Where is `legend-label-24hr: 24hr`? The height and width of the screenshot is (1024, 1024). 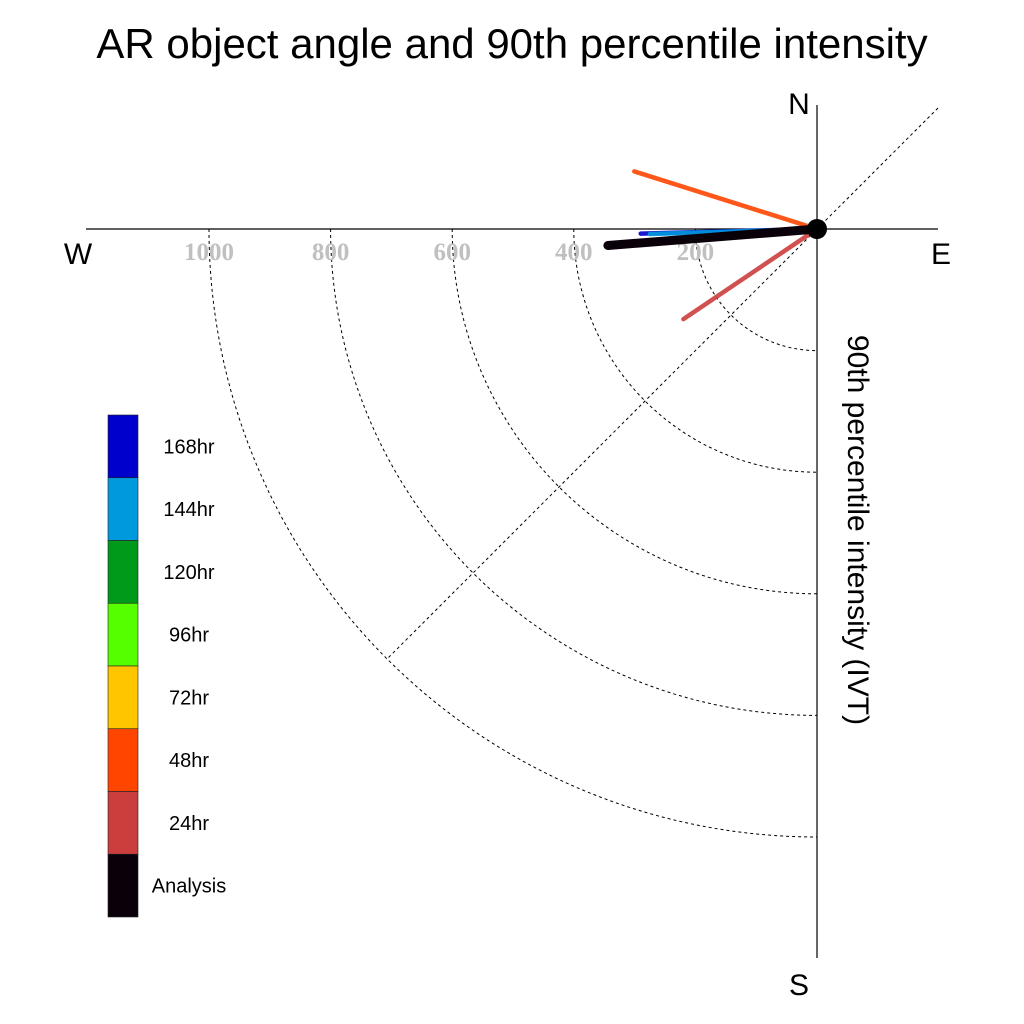
legend-label-24hr: 24hr is located at coordinates (189, 824).